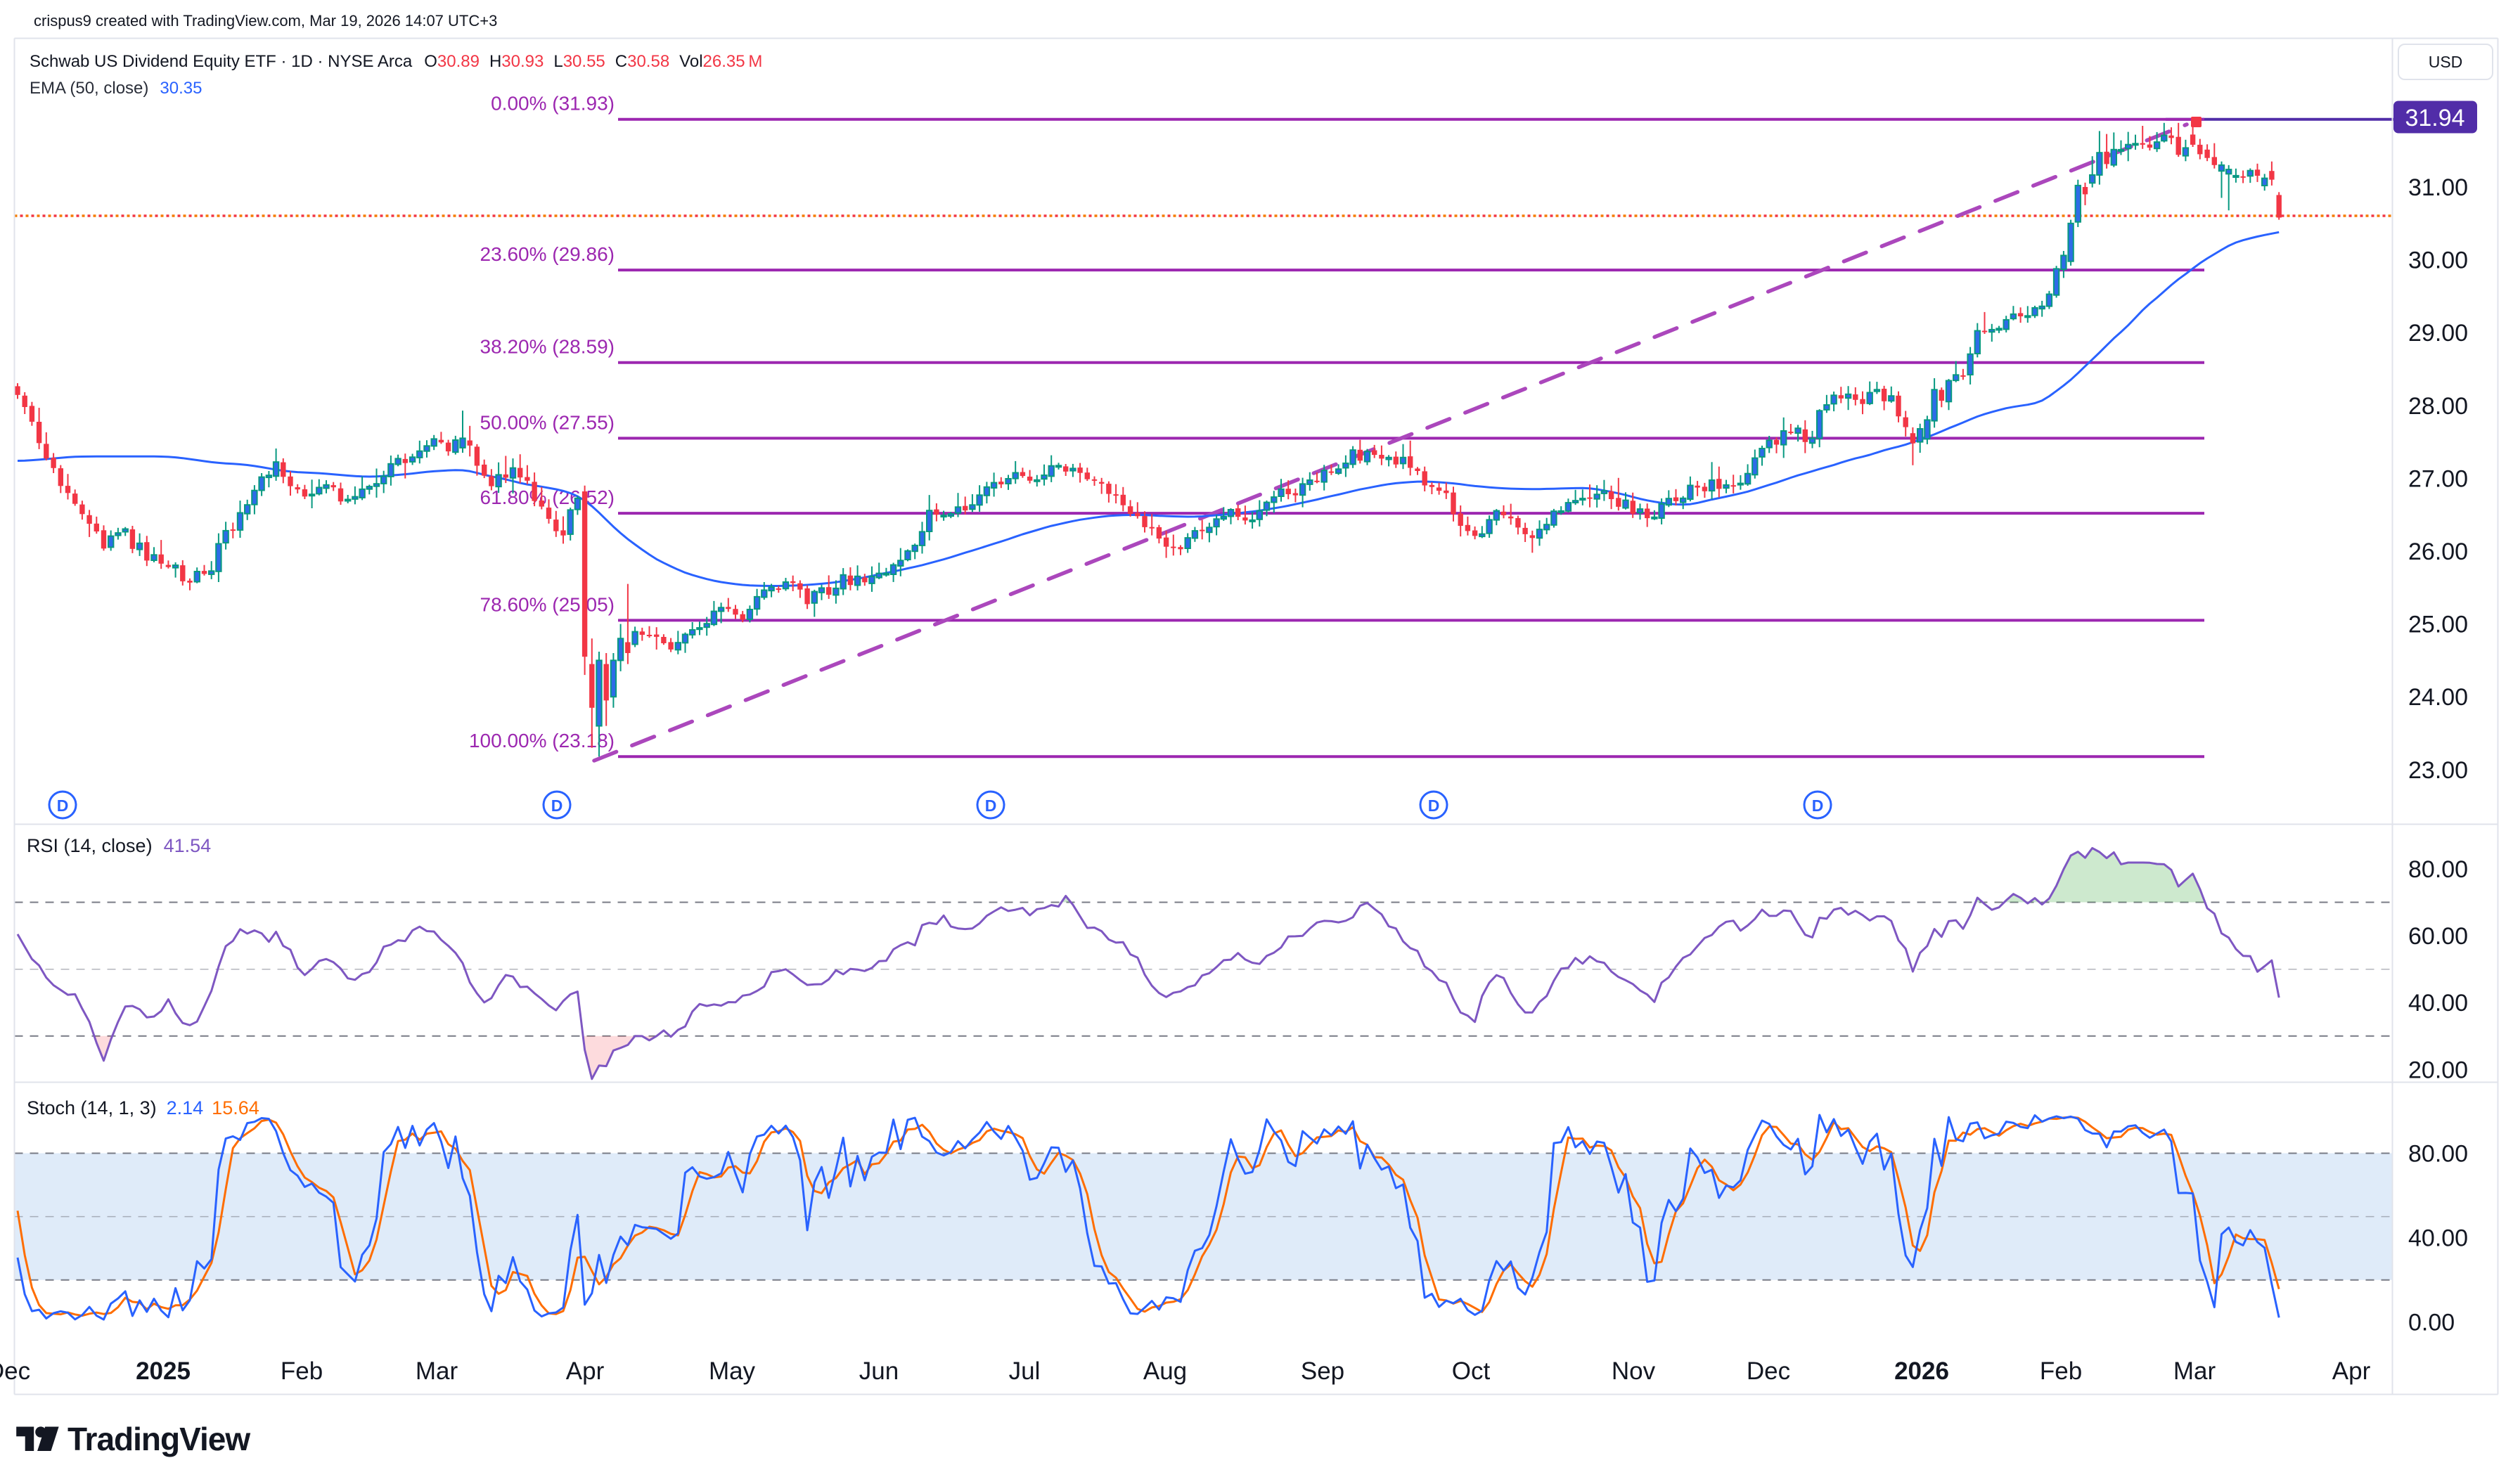  Describe the element at coordinates (2431, 1323) in the screenshot. I see `svg-text: 0.00` at that location.